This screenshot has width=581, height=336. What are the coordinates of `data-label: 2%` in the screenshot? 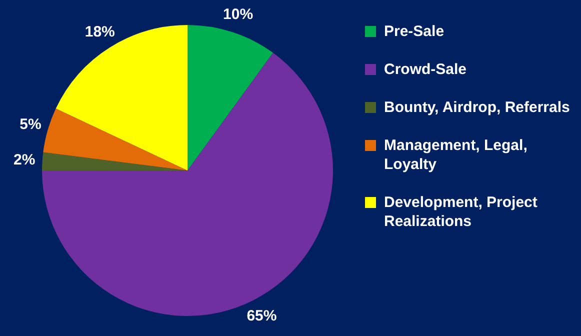 It's located at (24, 159).